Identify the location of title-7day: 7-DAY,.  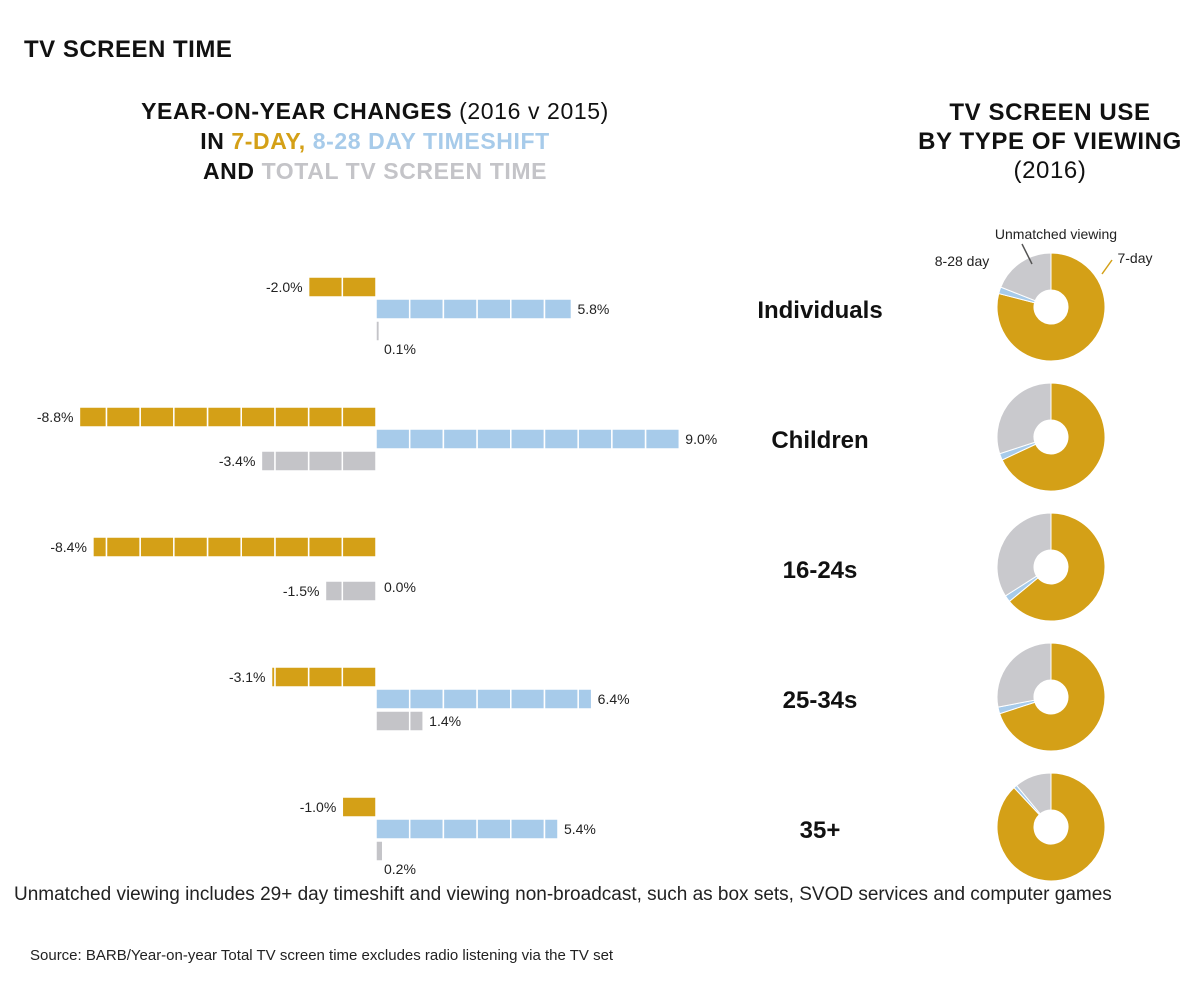
(268, 141).